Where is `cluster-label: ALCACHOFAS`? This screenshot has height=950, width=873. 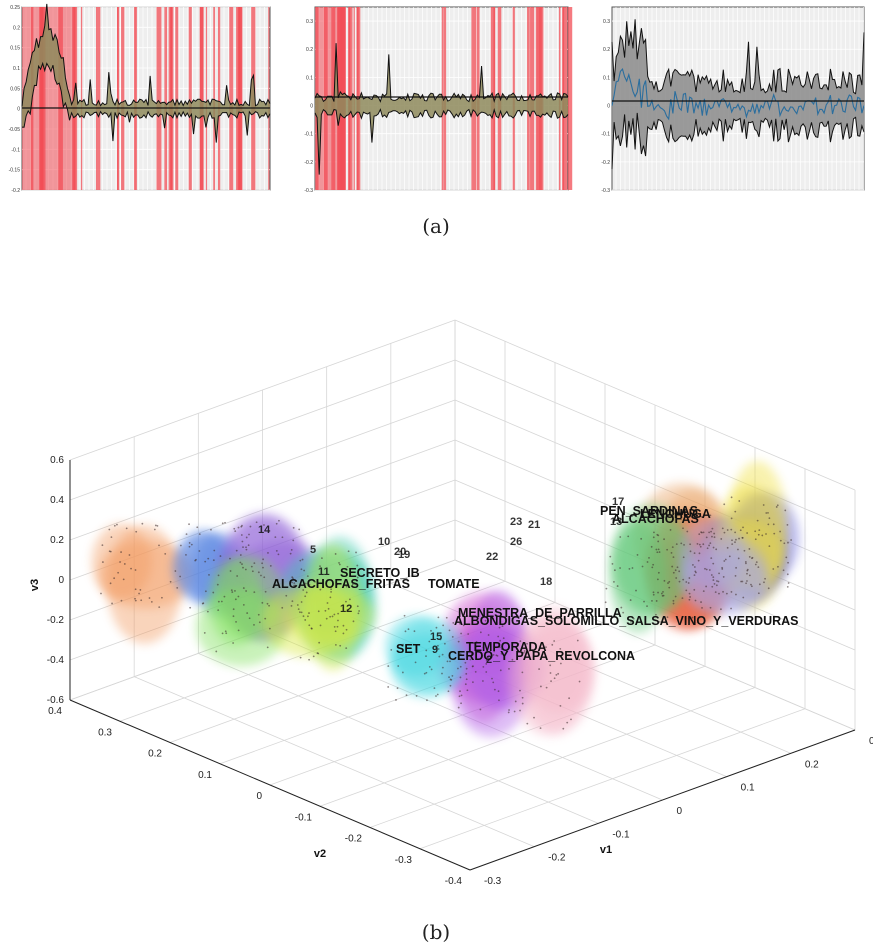 cluster-label: ALCACHOFAS is located at coordinates (655, 519).